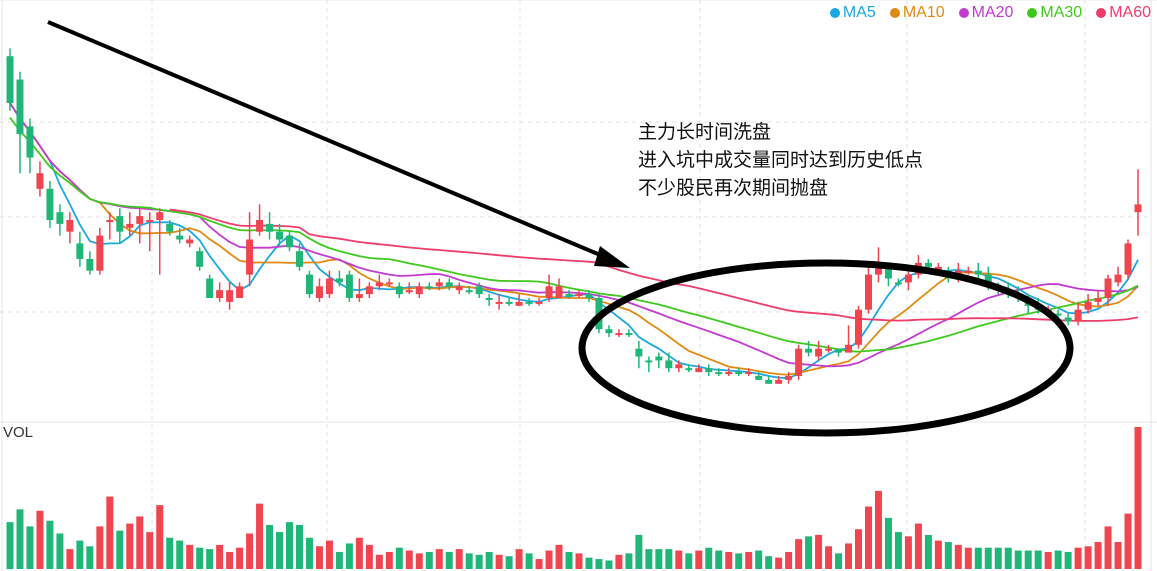 The image size is (1157, 571). Describe the element at coordinates (1054, 13) in the screenshot. I see `legend-ma30: MA30` at that location.